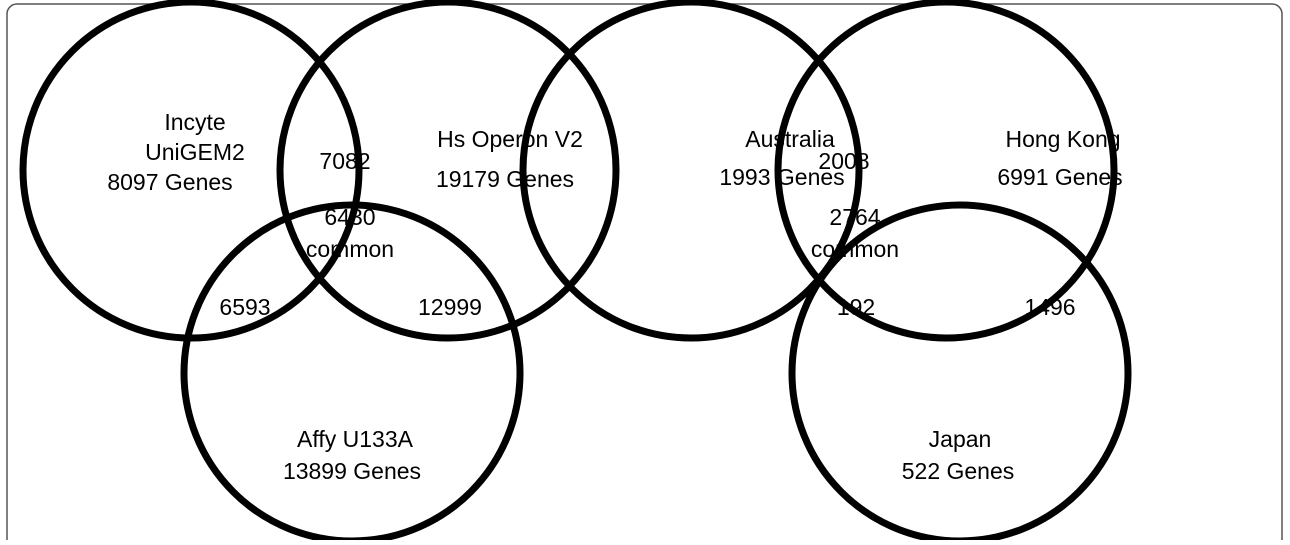 Image resolution: width=1290 pixels, height=545 pixels. Describe the element at coordinates (244, 307) in the screenshot. I see `region-count: 6593` at that location.